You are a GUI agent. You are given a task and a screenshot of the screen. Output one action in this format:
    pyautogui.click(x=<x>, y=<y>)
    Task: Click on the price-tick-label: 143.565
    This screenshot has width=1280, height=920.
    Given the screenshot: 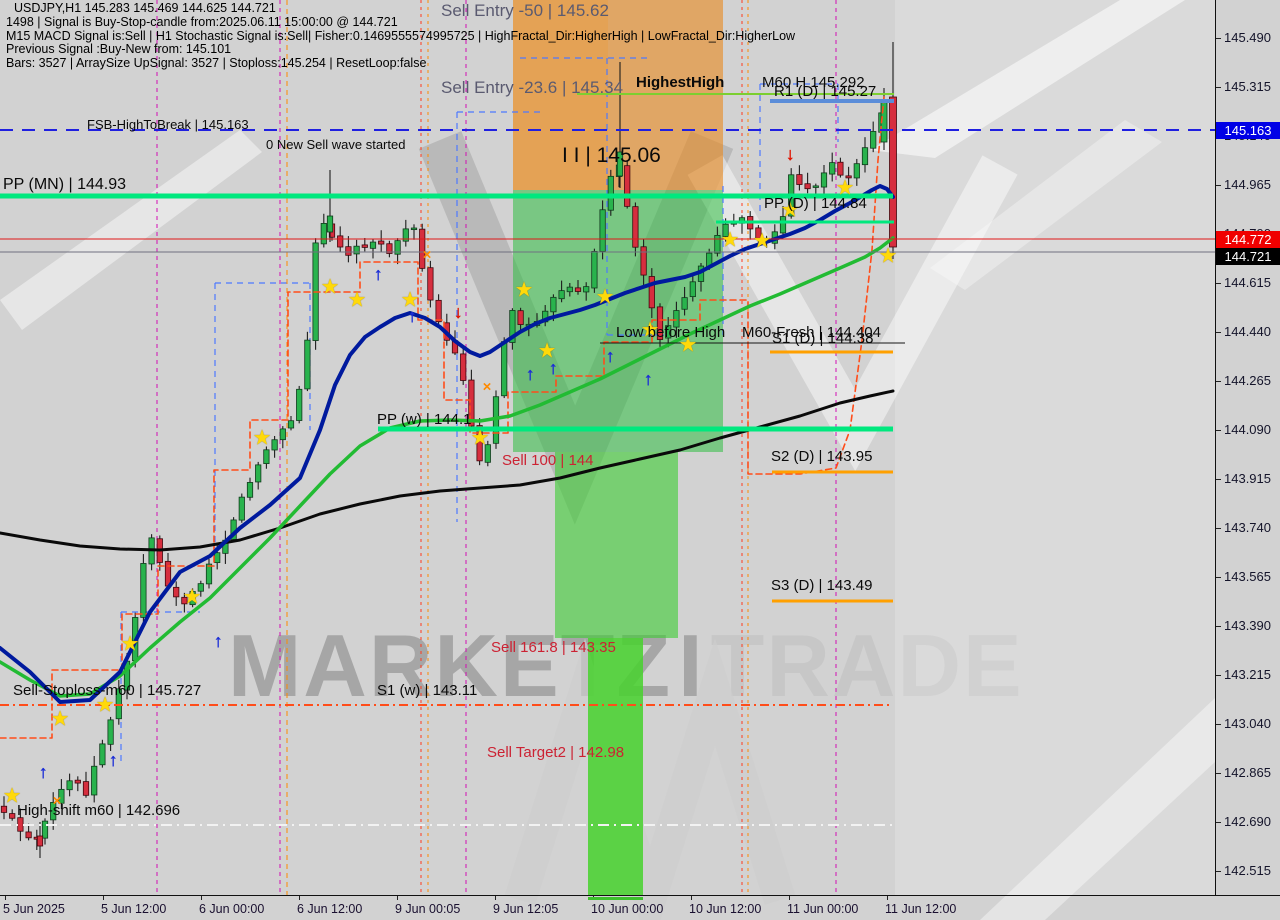 What is the action you would take?
    pyautogui.click(x=1247, y=576)
    